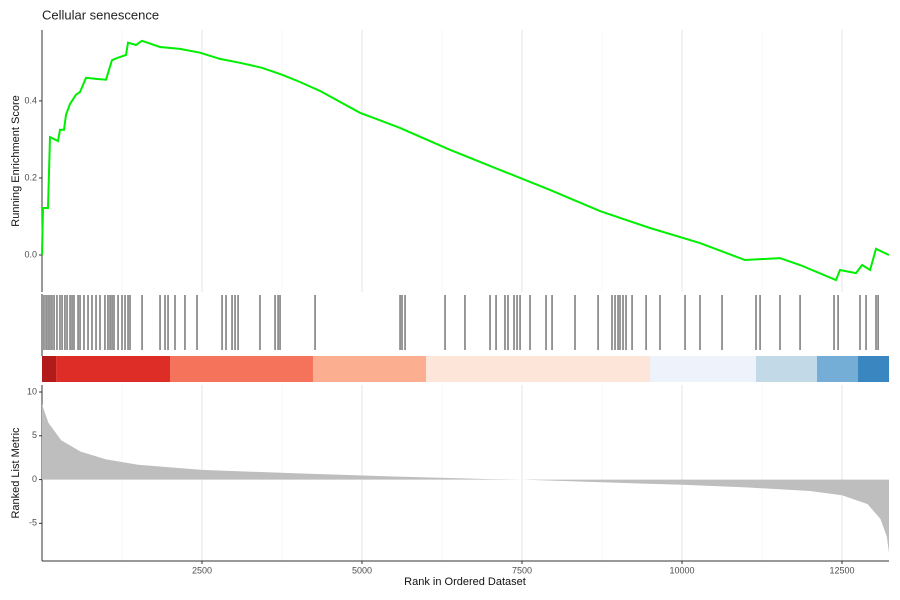 This screenshot has height=600, width=900. I want to click on y-tick-label: -5, so click(33, 523).